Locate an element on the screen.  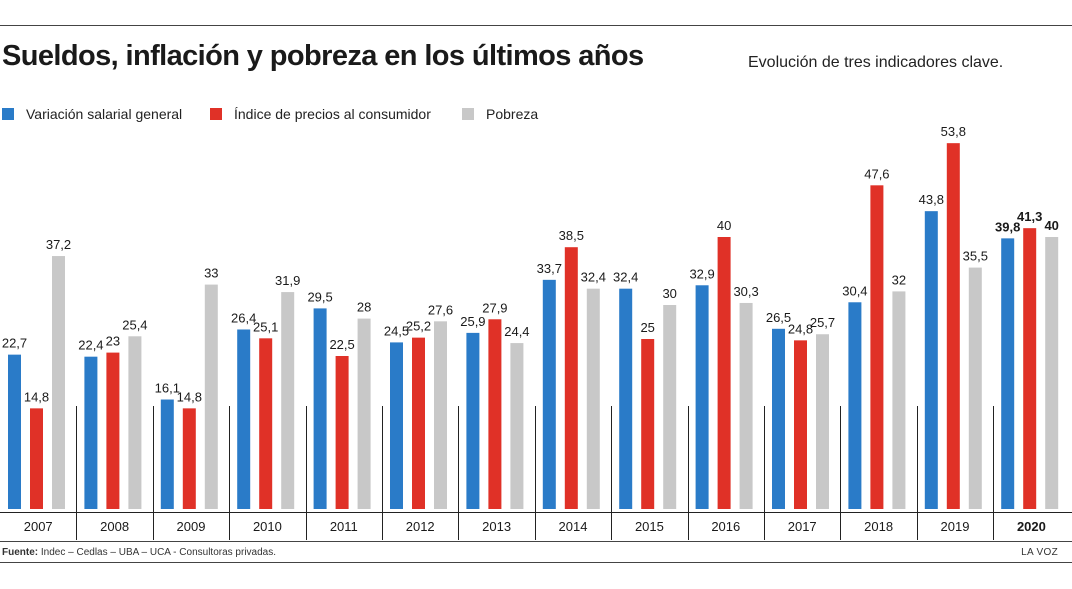
data-label: 33 is located at coordinates (211, 273).